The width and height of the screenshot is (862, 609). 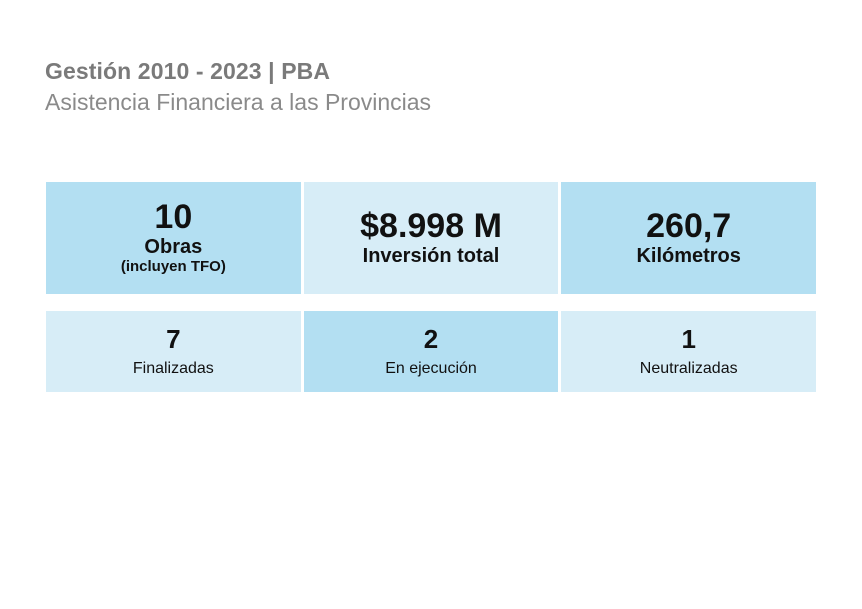 I want to click on status-card-finalizadas: 7 Finalizadas, so click(x=173, y=351).